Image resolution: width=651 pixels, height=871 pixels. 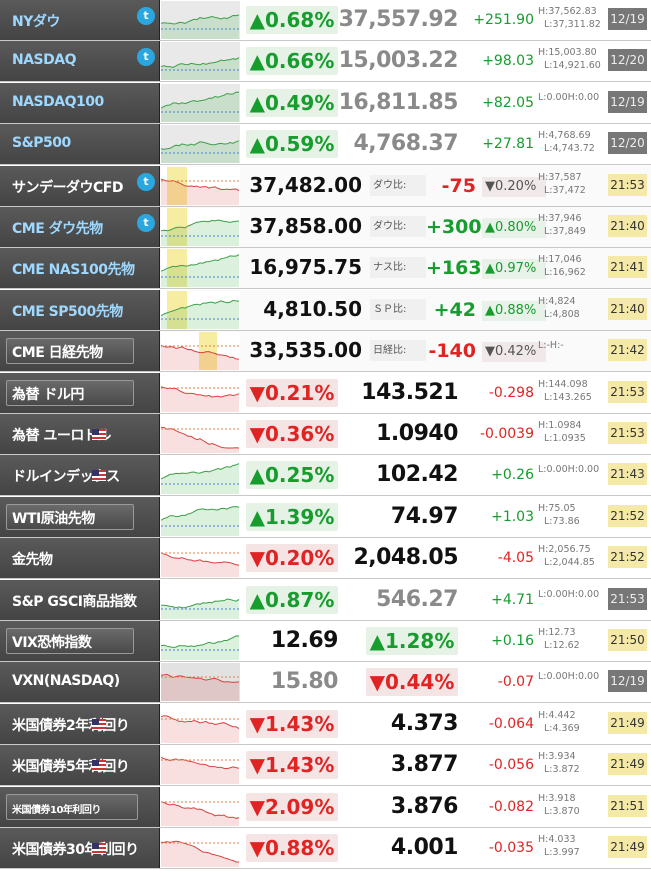 I want to click on instrument-name-cell: NASDAQ t, so click(x=80, y=61).